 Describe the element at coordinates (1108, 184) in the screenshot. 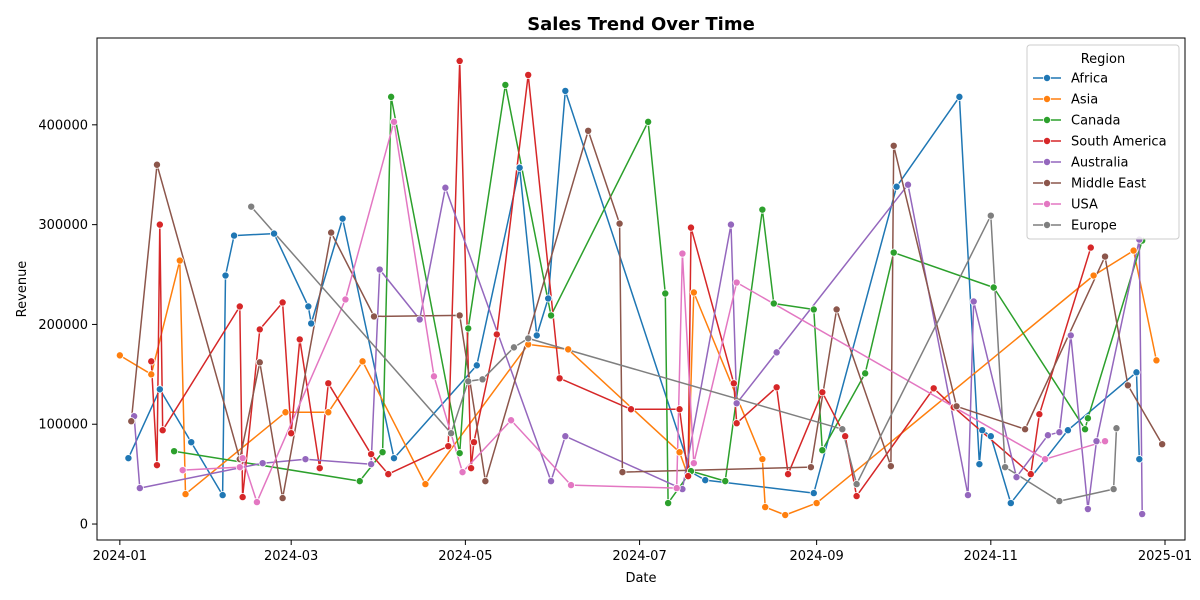

I see `legend-label-middle-east: Middle East` at that location.